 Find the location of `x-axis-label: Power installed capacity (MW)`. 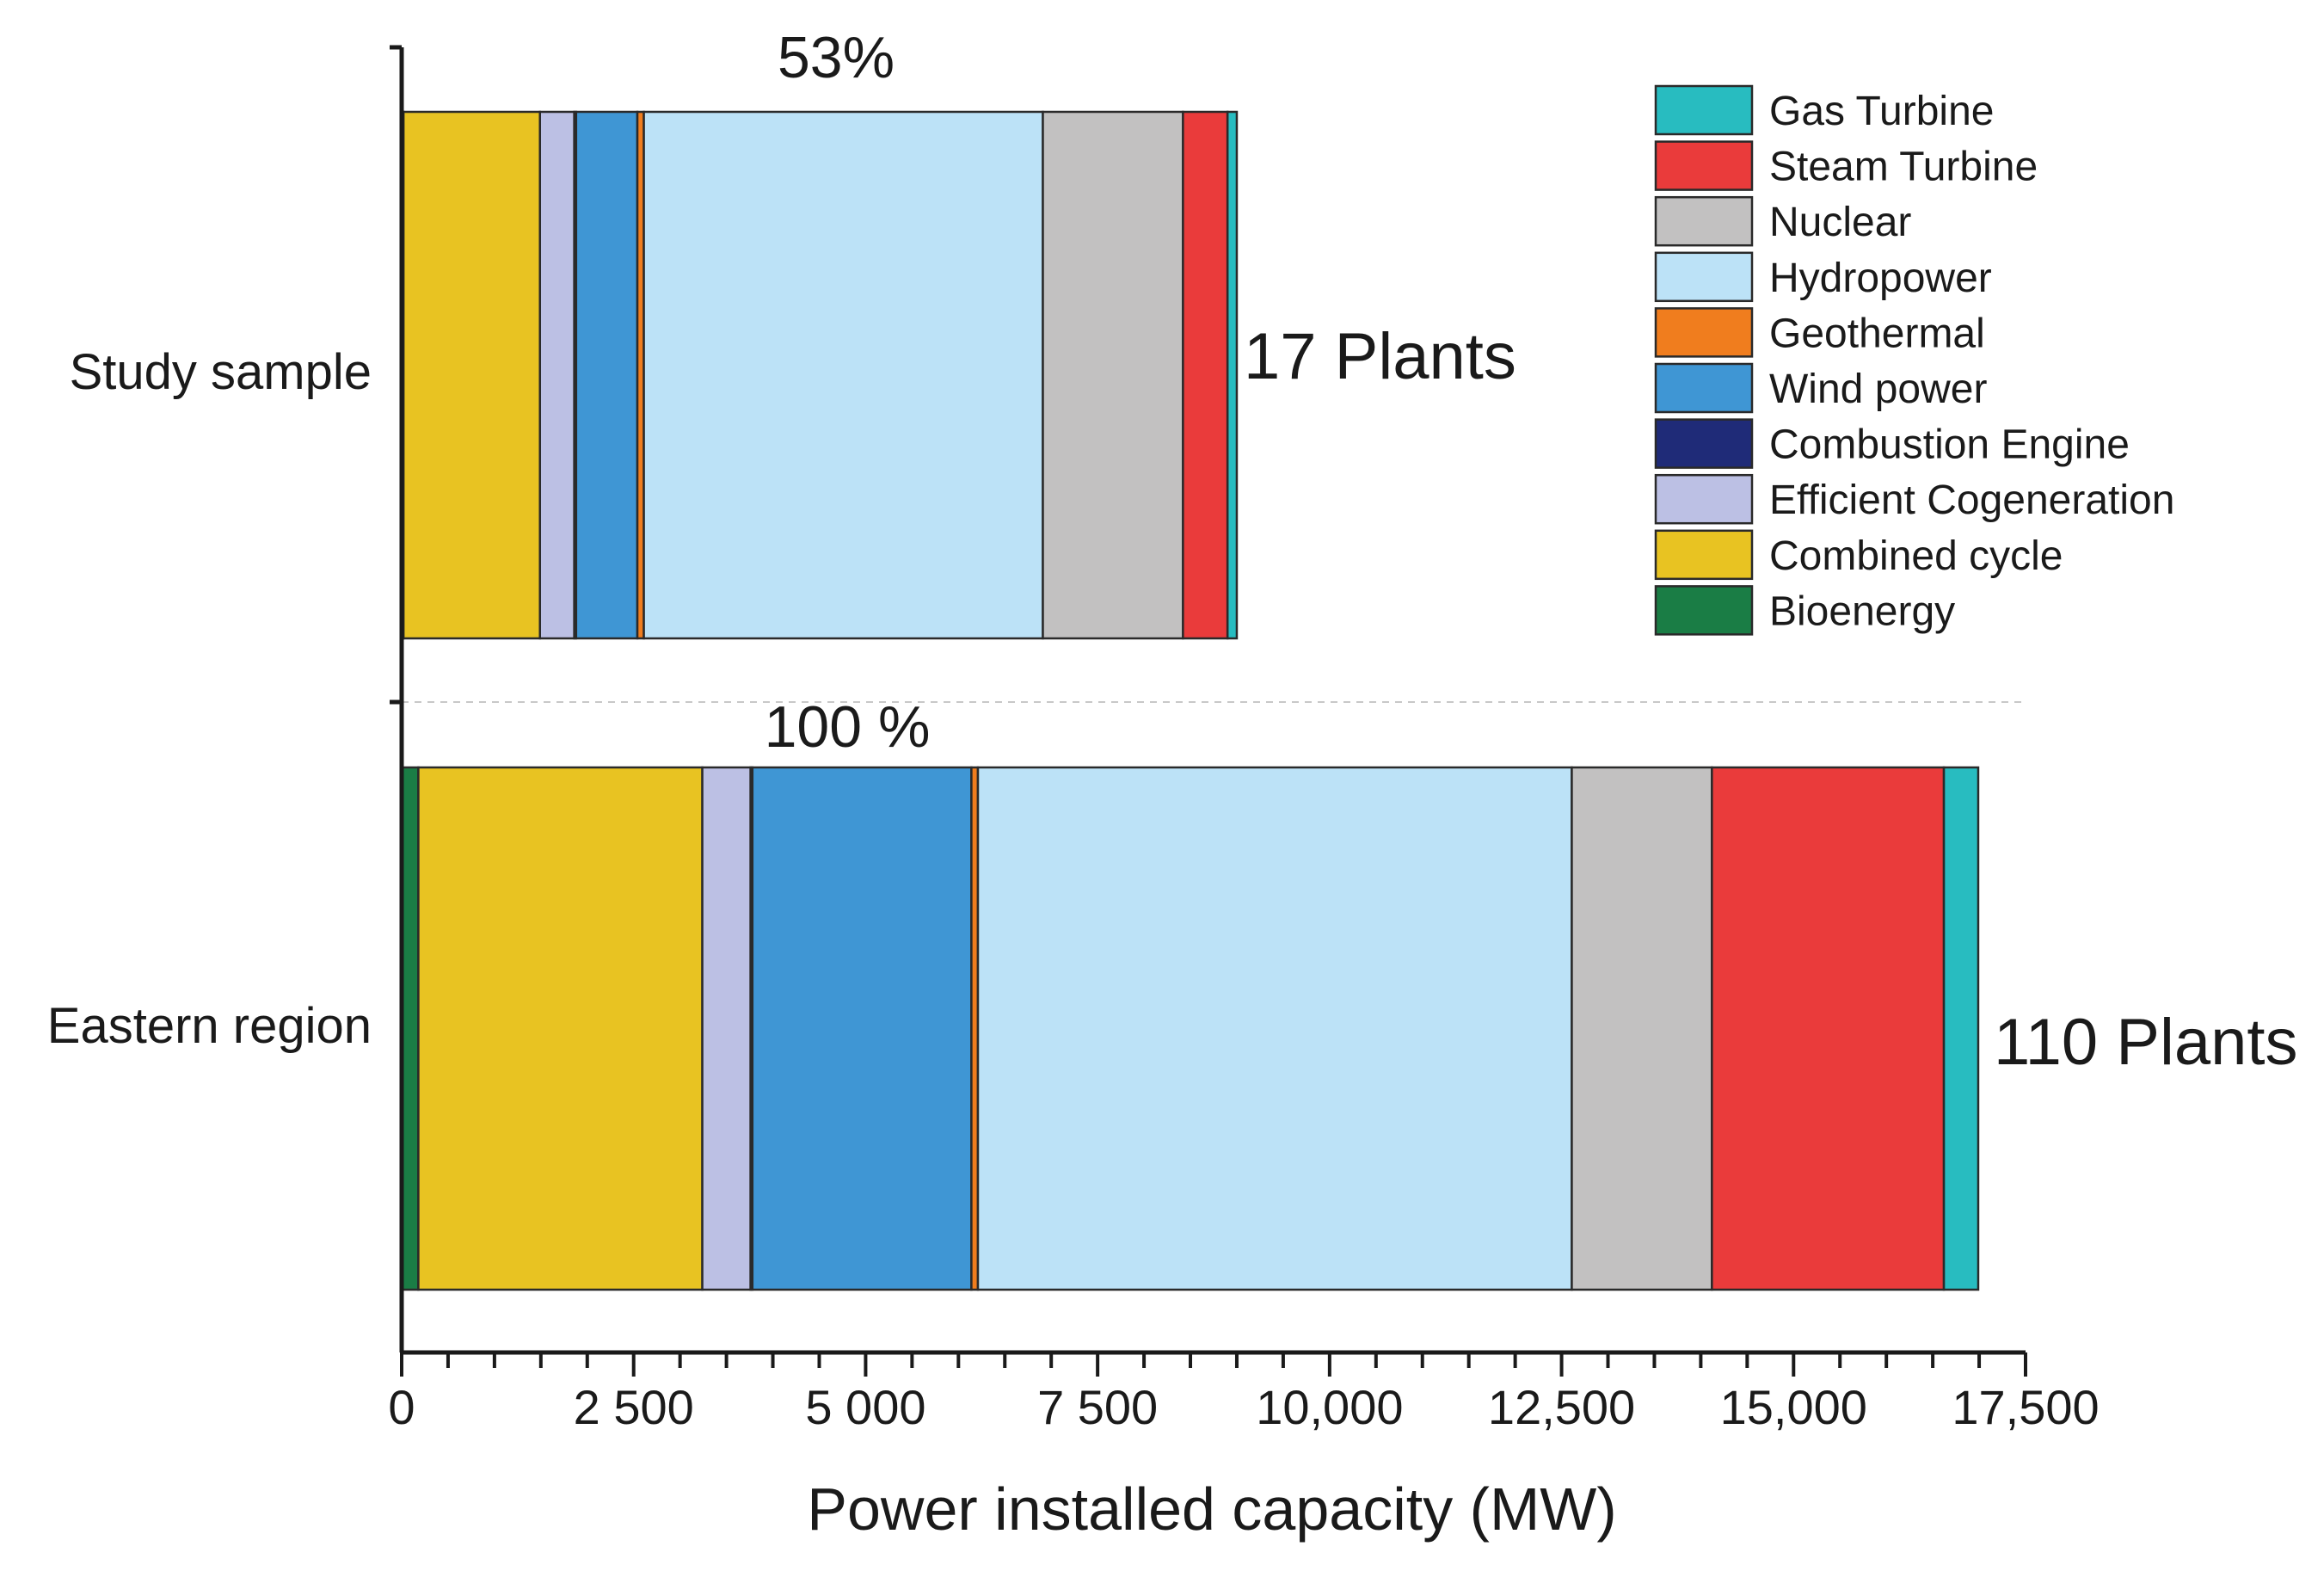

x-axis-label: Power installed capacity (MW) is located at coordinates (1211, 1510).